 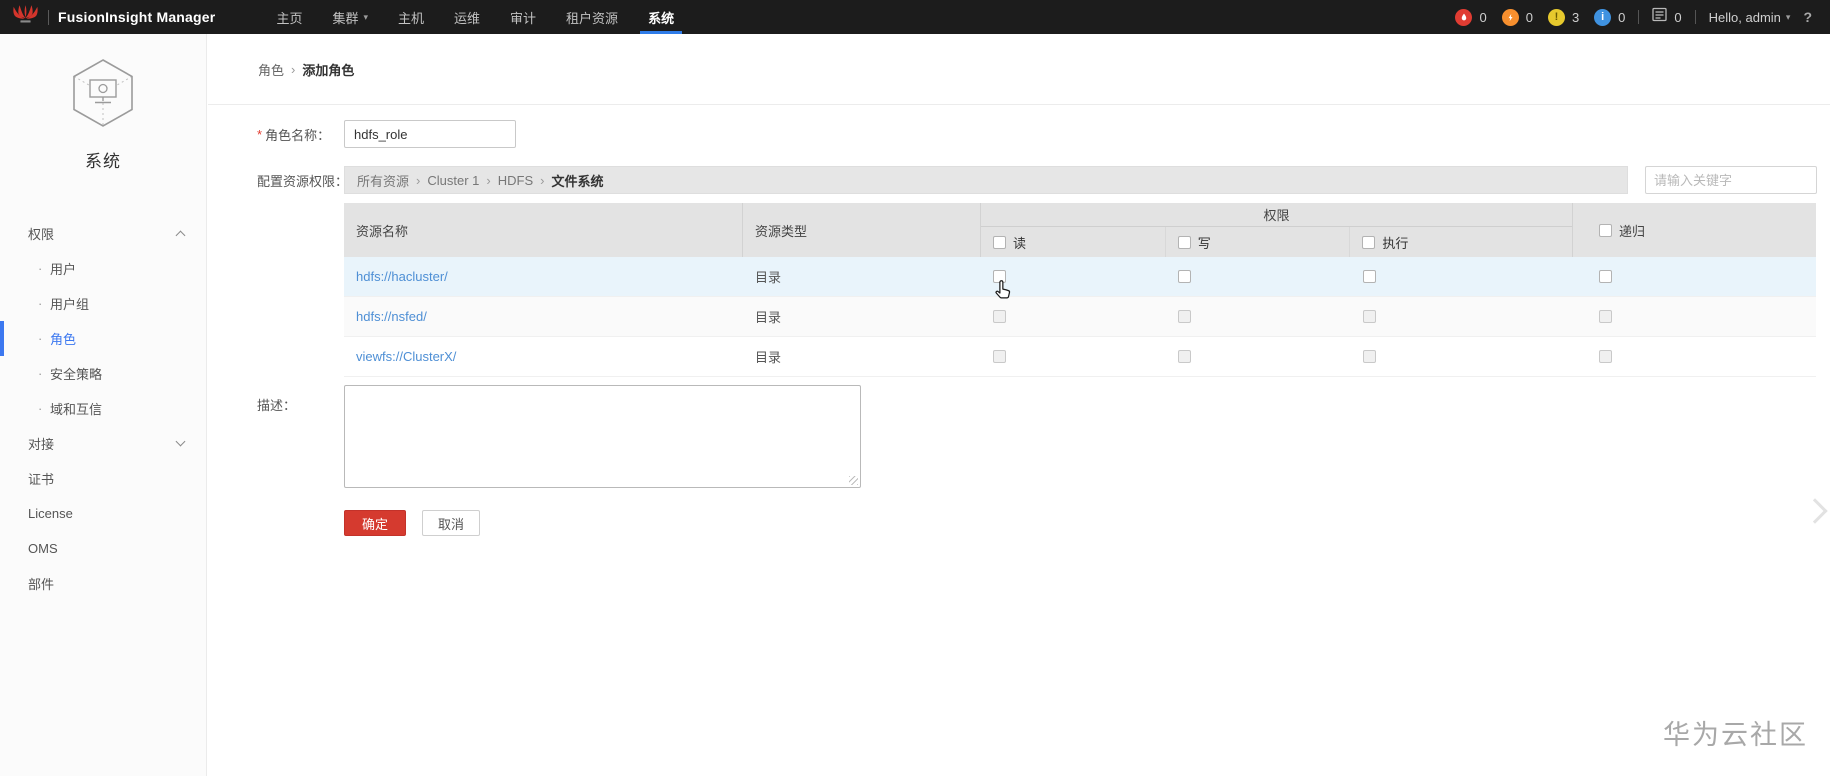 What do you see at coordinates (1642, 17) in the screenshot?
I see `nav-right: 0 0! 3 i 0 0 Hello, admin ▾ ?` at bounding box center [1642, 17].